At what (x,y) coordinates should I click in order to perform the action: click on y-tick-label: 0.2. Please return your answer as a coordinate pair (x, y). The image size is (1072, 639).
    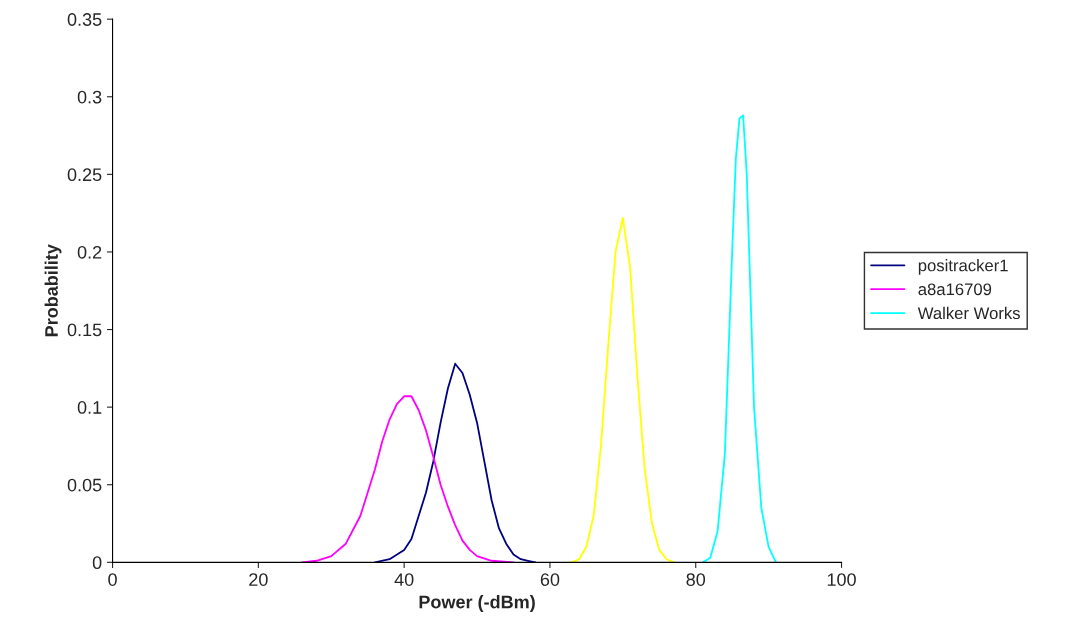
    Looking at the image, I should click on (89, 252).